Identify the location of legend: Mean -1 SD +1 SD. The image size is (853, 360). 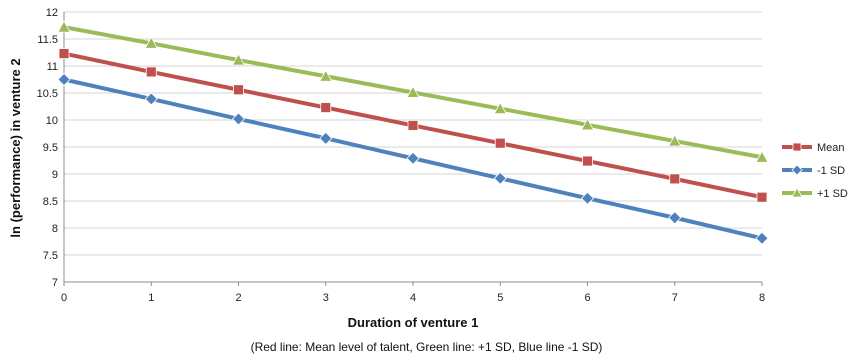
(815, 171).